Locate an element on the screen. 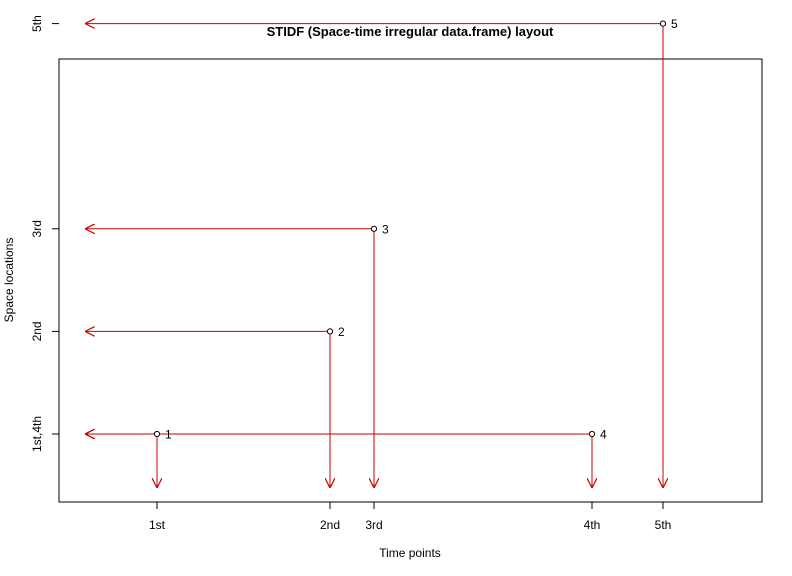  y-tick-label: 3rd is located at coordinates (37, 228).